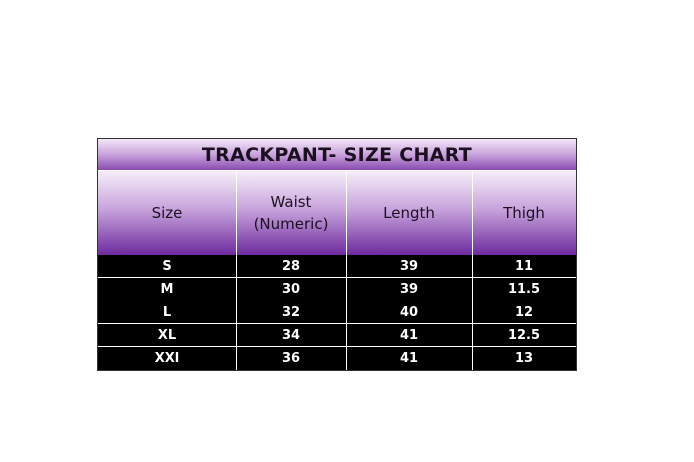  I want to click on column-header-text: Length, so click(409, 213).